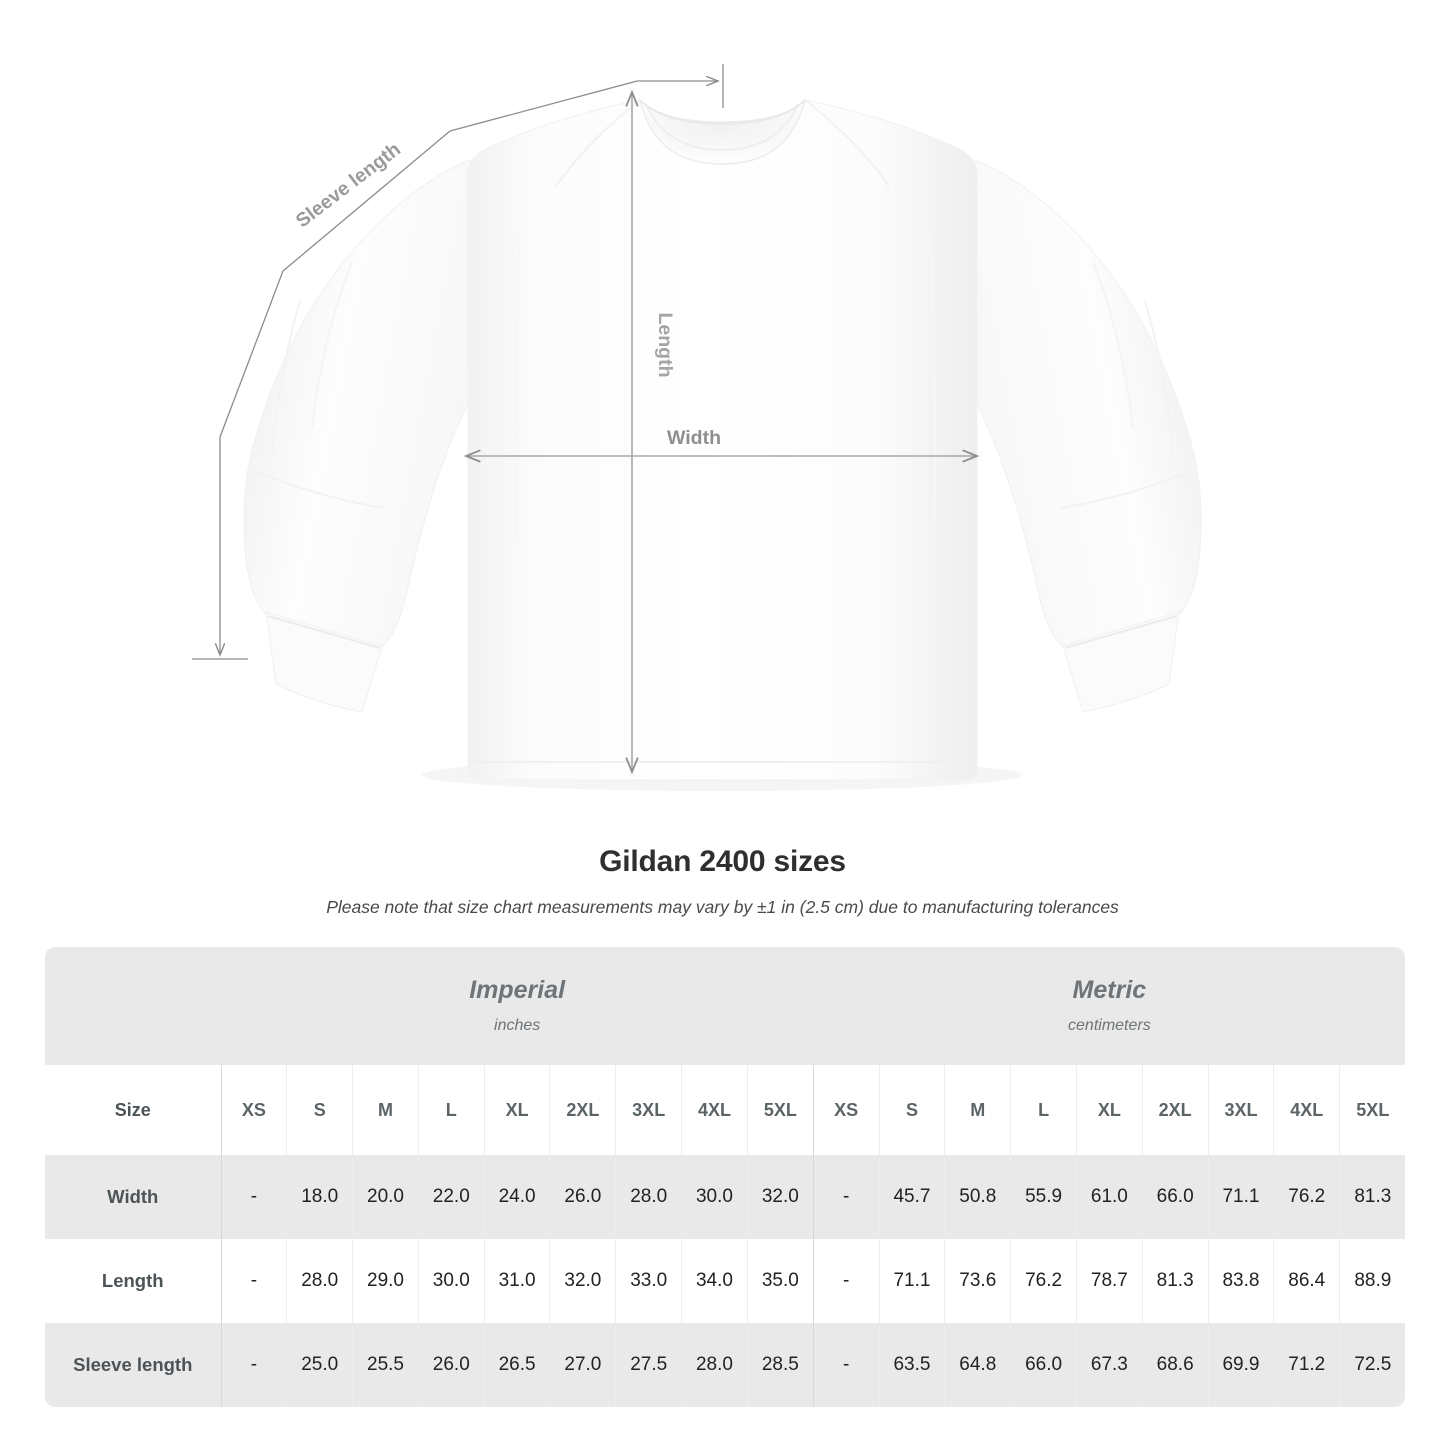 The height and width of the screenshot is (1445, 1445). I want to click on cell-imperial-m: 20.0, so click(385, 1197).